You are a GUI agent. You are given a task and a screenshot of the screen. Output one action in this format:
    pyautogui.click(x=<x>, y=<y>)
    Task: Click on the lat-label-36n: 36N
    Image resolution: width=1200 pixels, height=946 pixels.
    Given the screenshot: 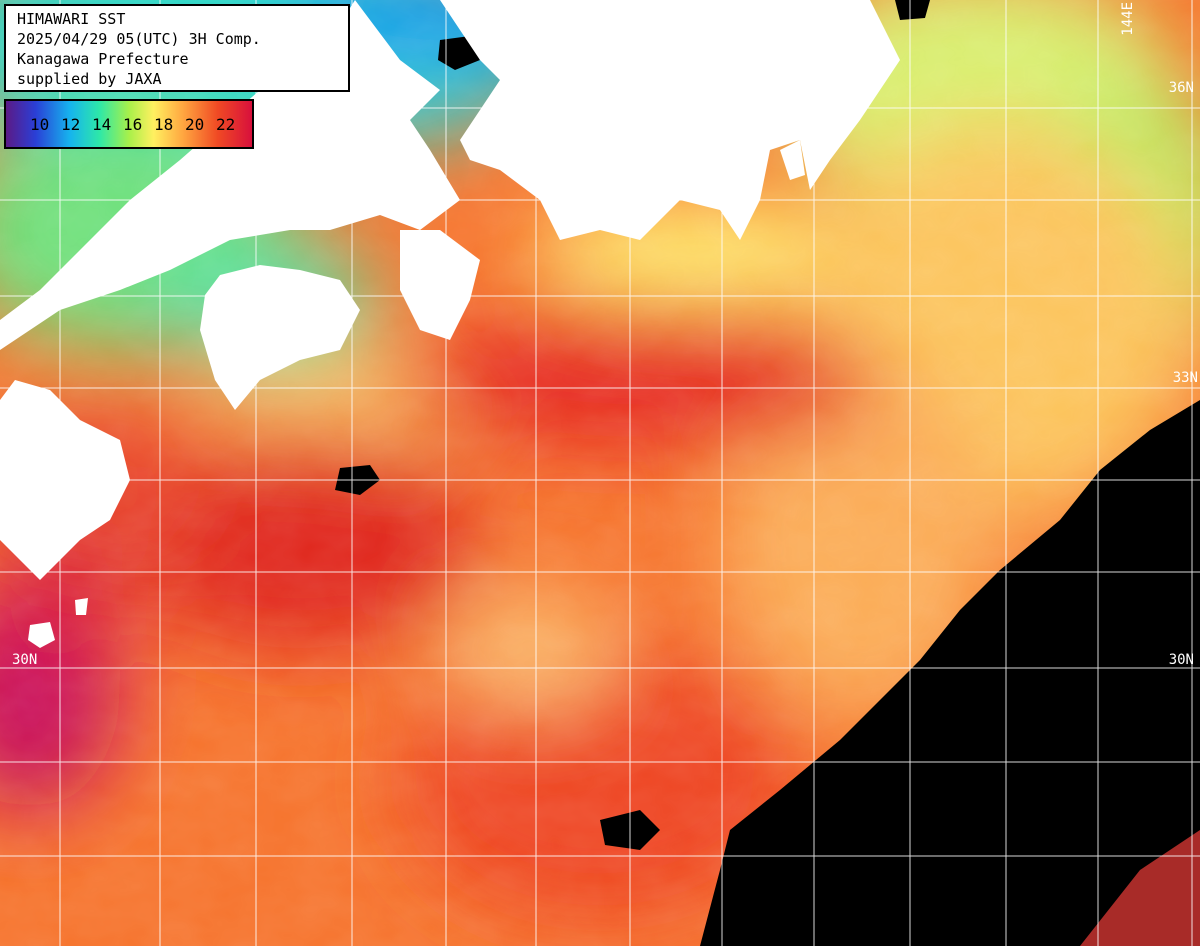 What is the action you would take?
    pyautogui.click(x=1181, y=88)
    